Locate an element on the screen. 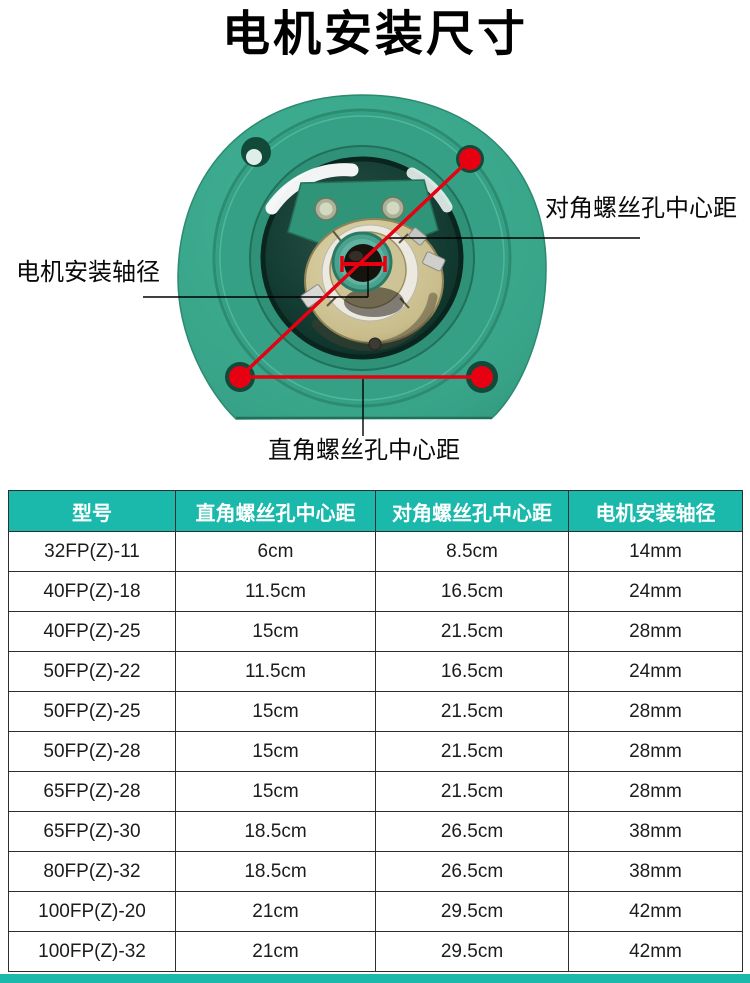 The width and height of the screenshot is (750, 983). col-header-right-angle-distance: 直角螺丝孔中心距 is located at coordinates (275, 511).